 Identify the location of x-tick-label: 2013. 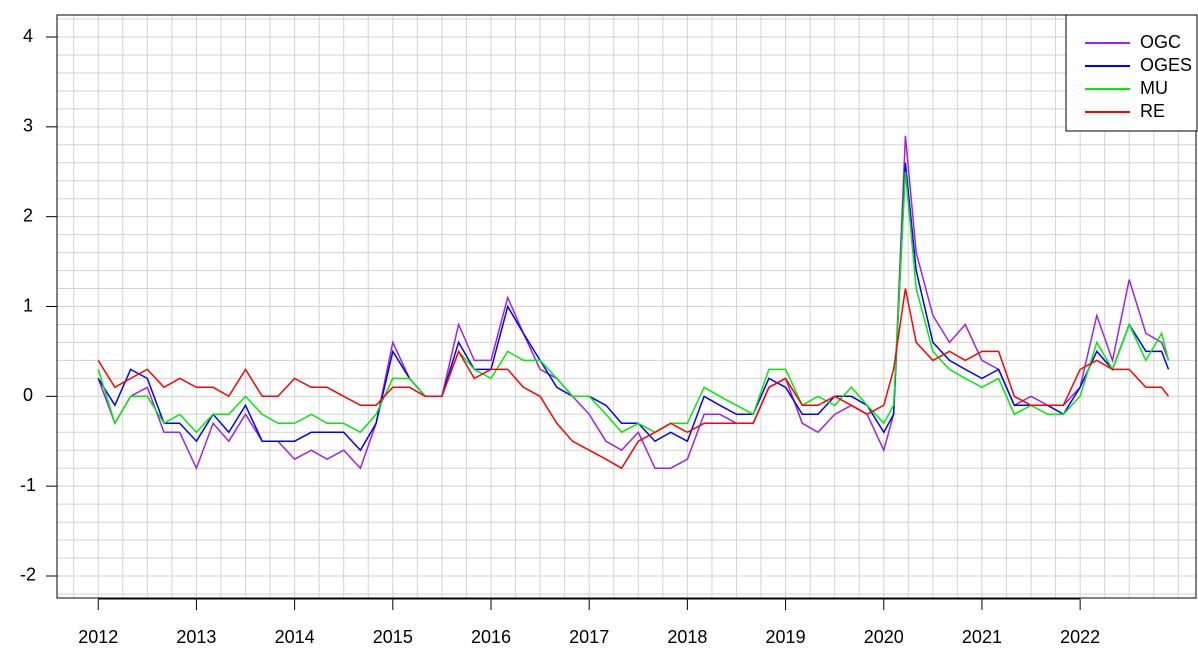
(196, 637).